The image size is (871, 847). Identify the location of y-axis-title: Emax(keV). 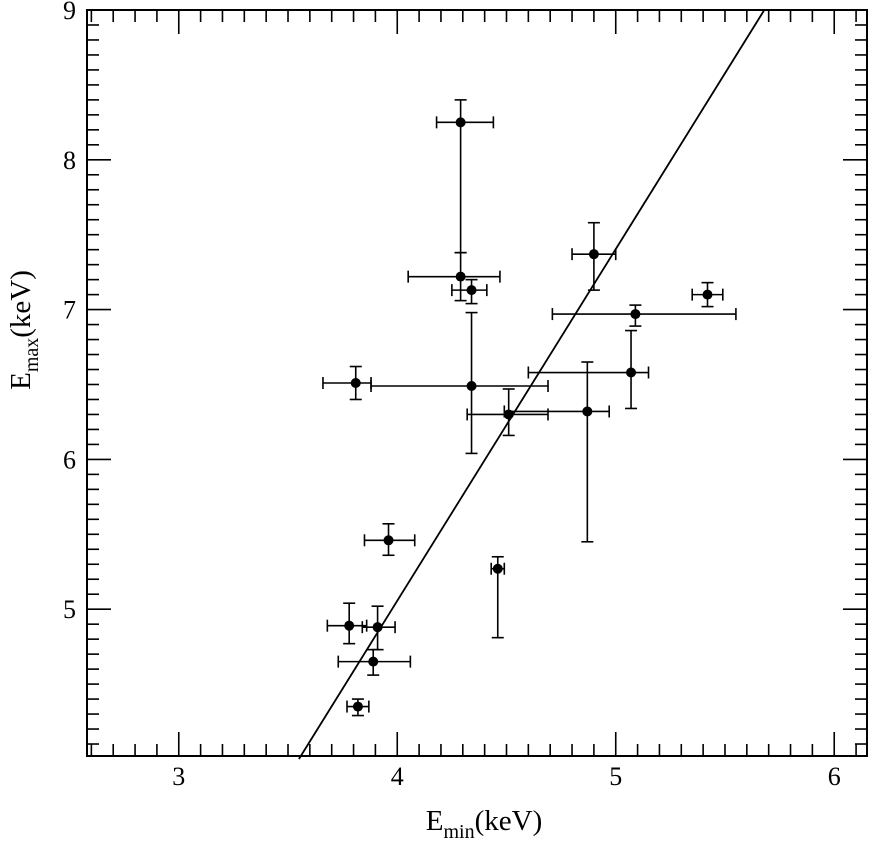
(24, 330).